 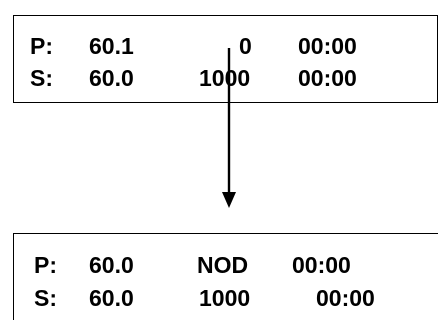 I want to click on top-p-time: 00:00, so click(x=327, y=46).